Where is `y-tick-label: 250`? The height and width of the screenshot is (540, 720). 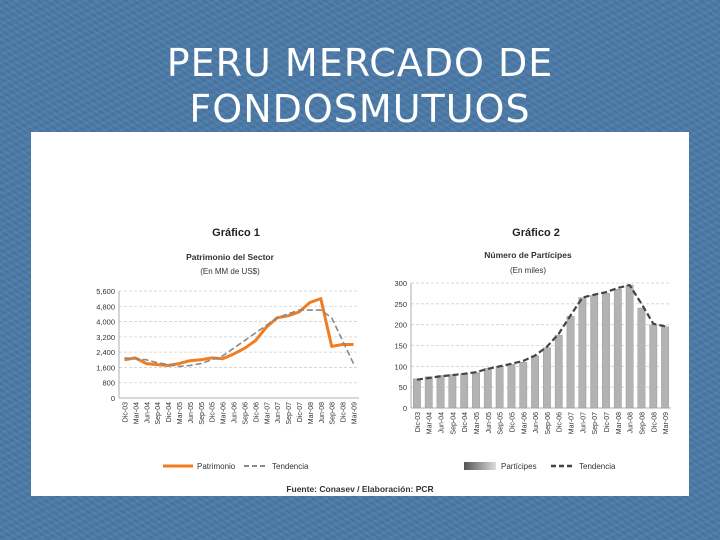 y-tick-label: 250 is located at coordinates (400, 304).